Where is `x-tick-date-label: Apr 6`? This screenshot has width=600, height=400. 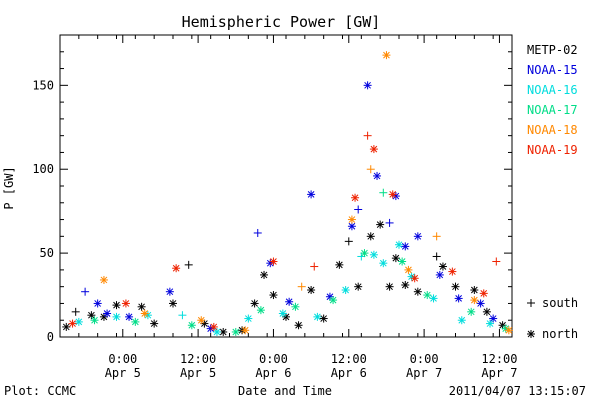 x-tick-date-label: Apr 6 is located at coordinates (273, 373).